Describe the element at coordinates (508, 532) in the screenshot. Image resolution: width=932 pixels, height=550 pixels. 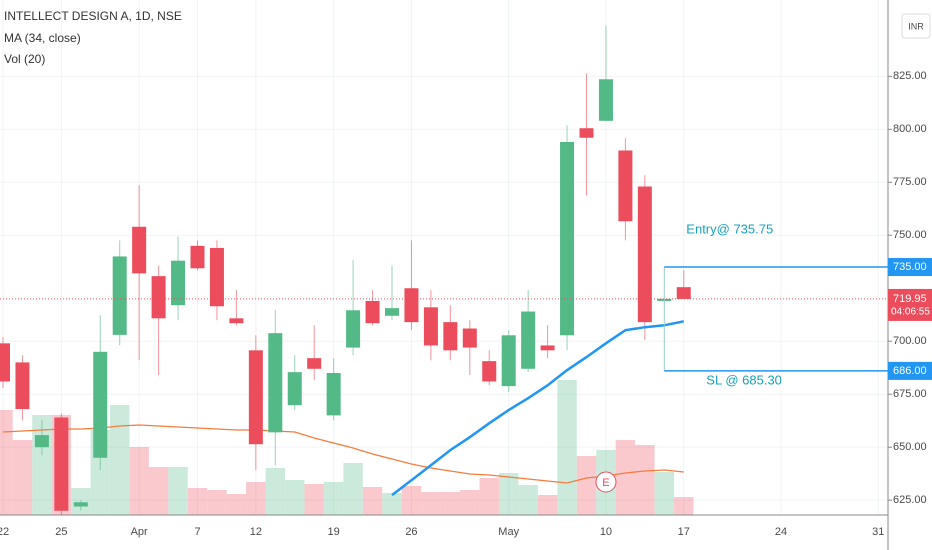
I see `x-tick-label: May` at that location.